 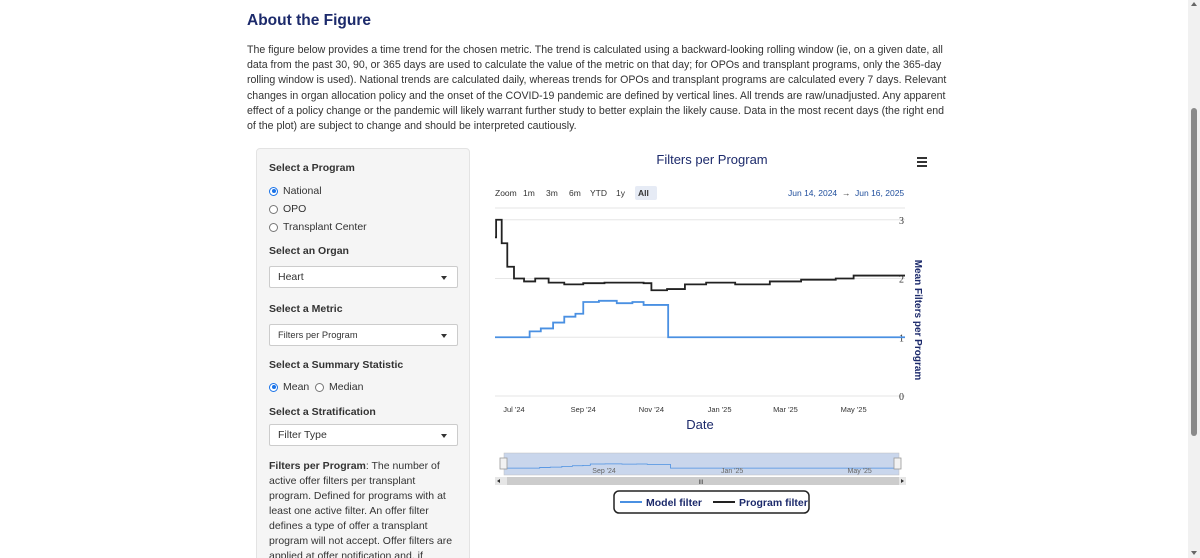 I want to click on organ-select: Heart, so click(x=363, y=277).